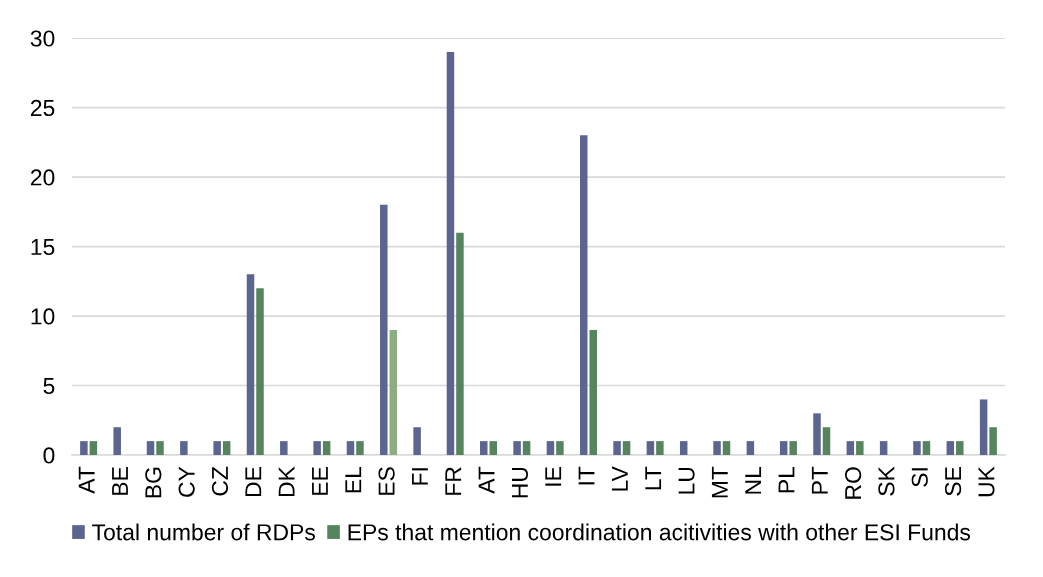  What do you see at coordinates (120, 481) in the screenshot?
I see `x-tick-label: BE` at bounding box center [120, 481].